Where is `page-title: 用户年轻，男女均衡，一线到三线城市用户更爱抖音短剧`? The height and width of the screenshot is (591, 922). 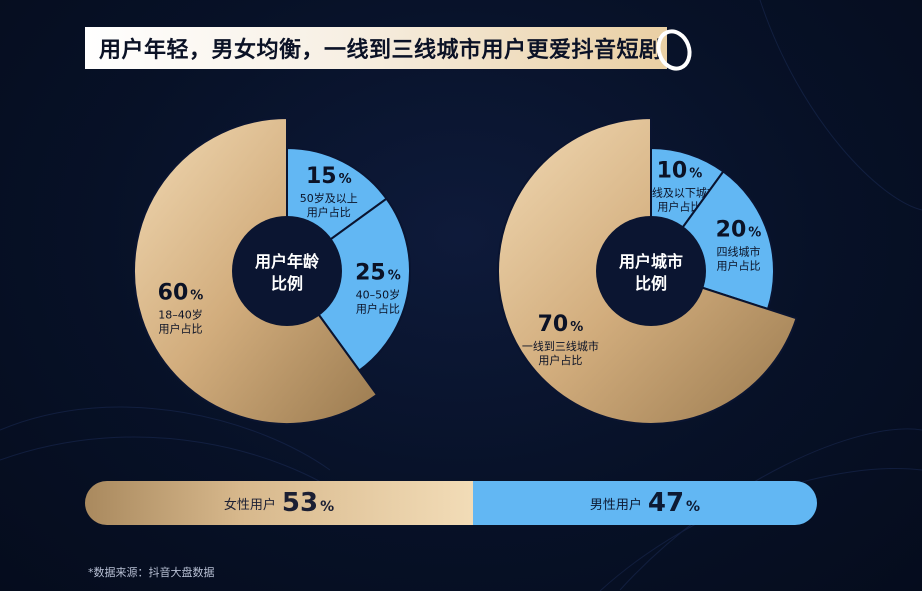
page-title: 用户年轻，男女均衡，一线到三线城市用户更爱抖音短剧 is located at coordinates (380, 50).